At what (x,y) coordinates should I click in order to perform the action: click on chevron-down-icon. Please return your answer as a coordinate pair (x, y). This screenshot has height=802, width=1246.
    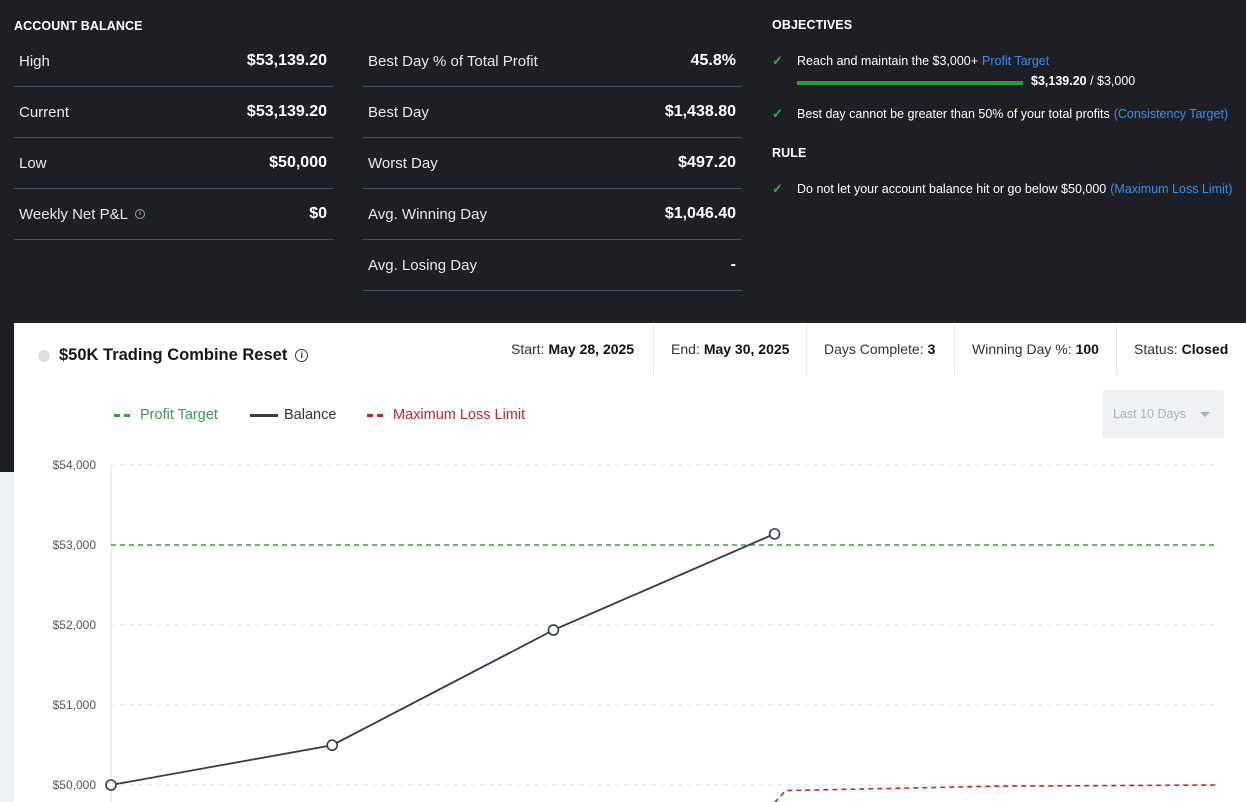
    Looking at the image, I should click on (1204, 414).